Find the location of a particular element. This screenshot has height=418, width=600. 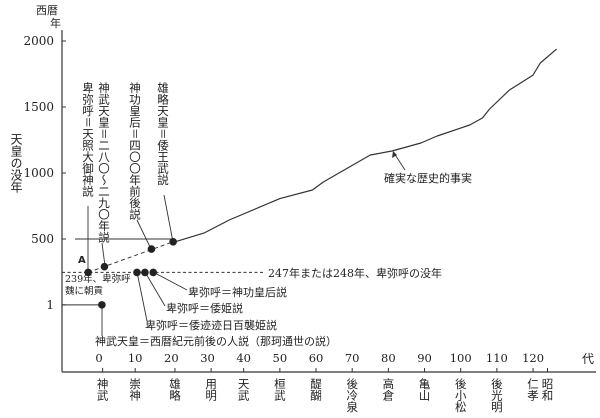

arrowhead is located at coordinates (394, 154).